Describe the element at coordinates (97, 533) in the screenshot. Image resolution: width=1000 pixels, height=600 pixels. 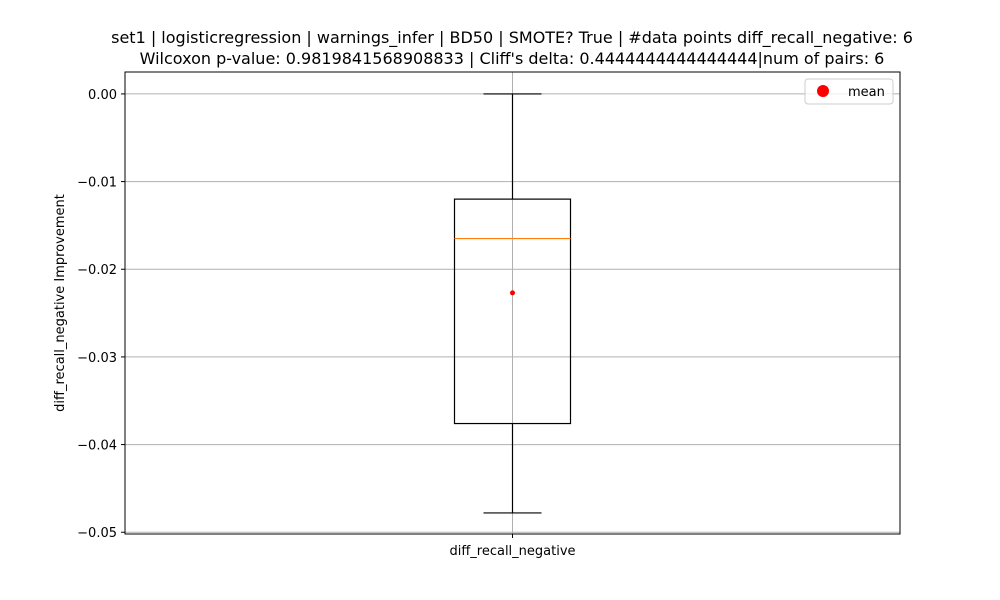
I see `y-tick-label: −0.05` at that location.